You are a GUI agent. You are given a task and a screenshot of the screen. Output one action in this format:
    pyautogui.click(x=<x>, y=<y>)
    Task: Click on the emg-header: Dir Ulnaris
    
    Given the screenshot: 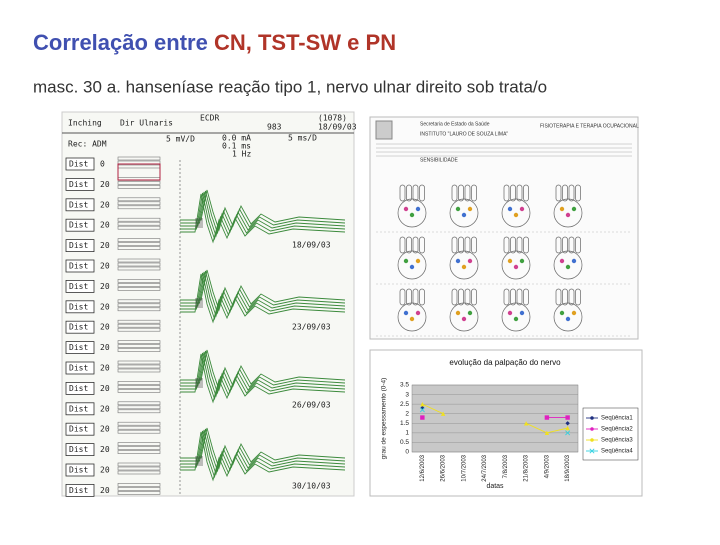 What is the action you would take?
    pyautogui.click(x=146, y=123)
    